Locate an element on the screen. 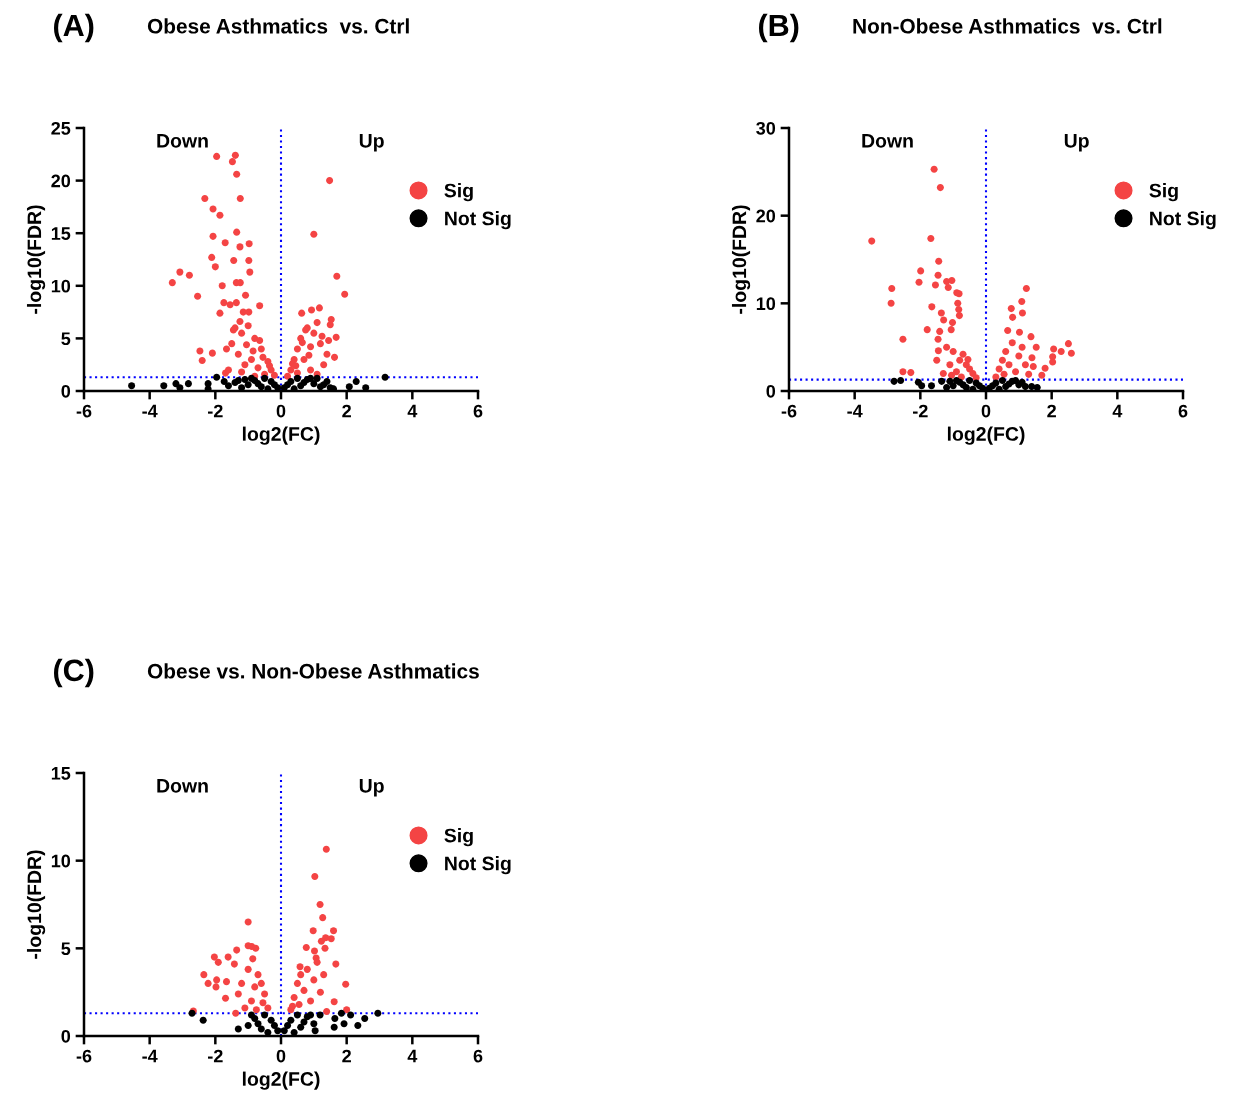 This screenshot has width=1234, height=1108. chart-title: Non-Obese Asthmatics vs. Ctrl is located at coordinates (1007, 26).